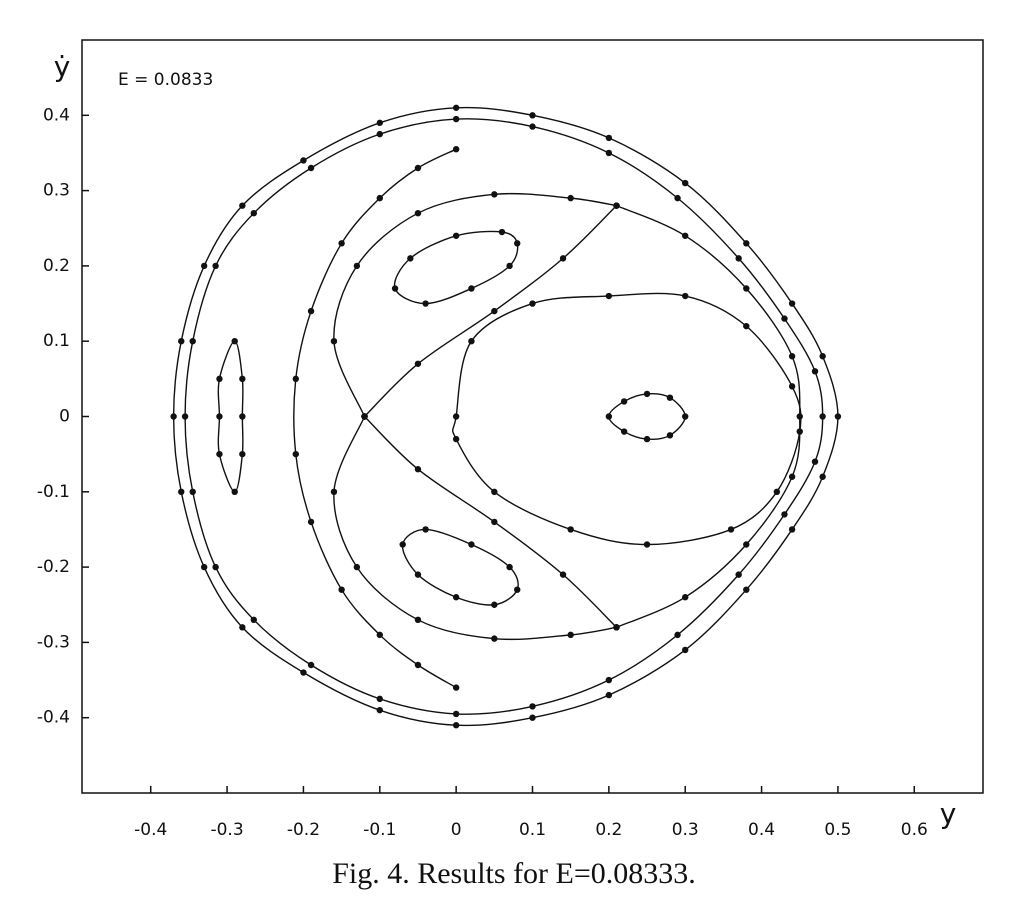 The width and height of the screenshot is (1030, 907). I want to click on y-tick-label: 0.2, so click(56, 266).